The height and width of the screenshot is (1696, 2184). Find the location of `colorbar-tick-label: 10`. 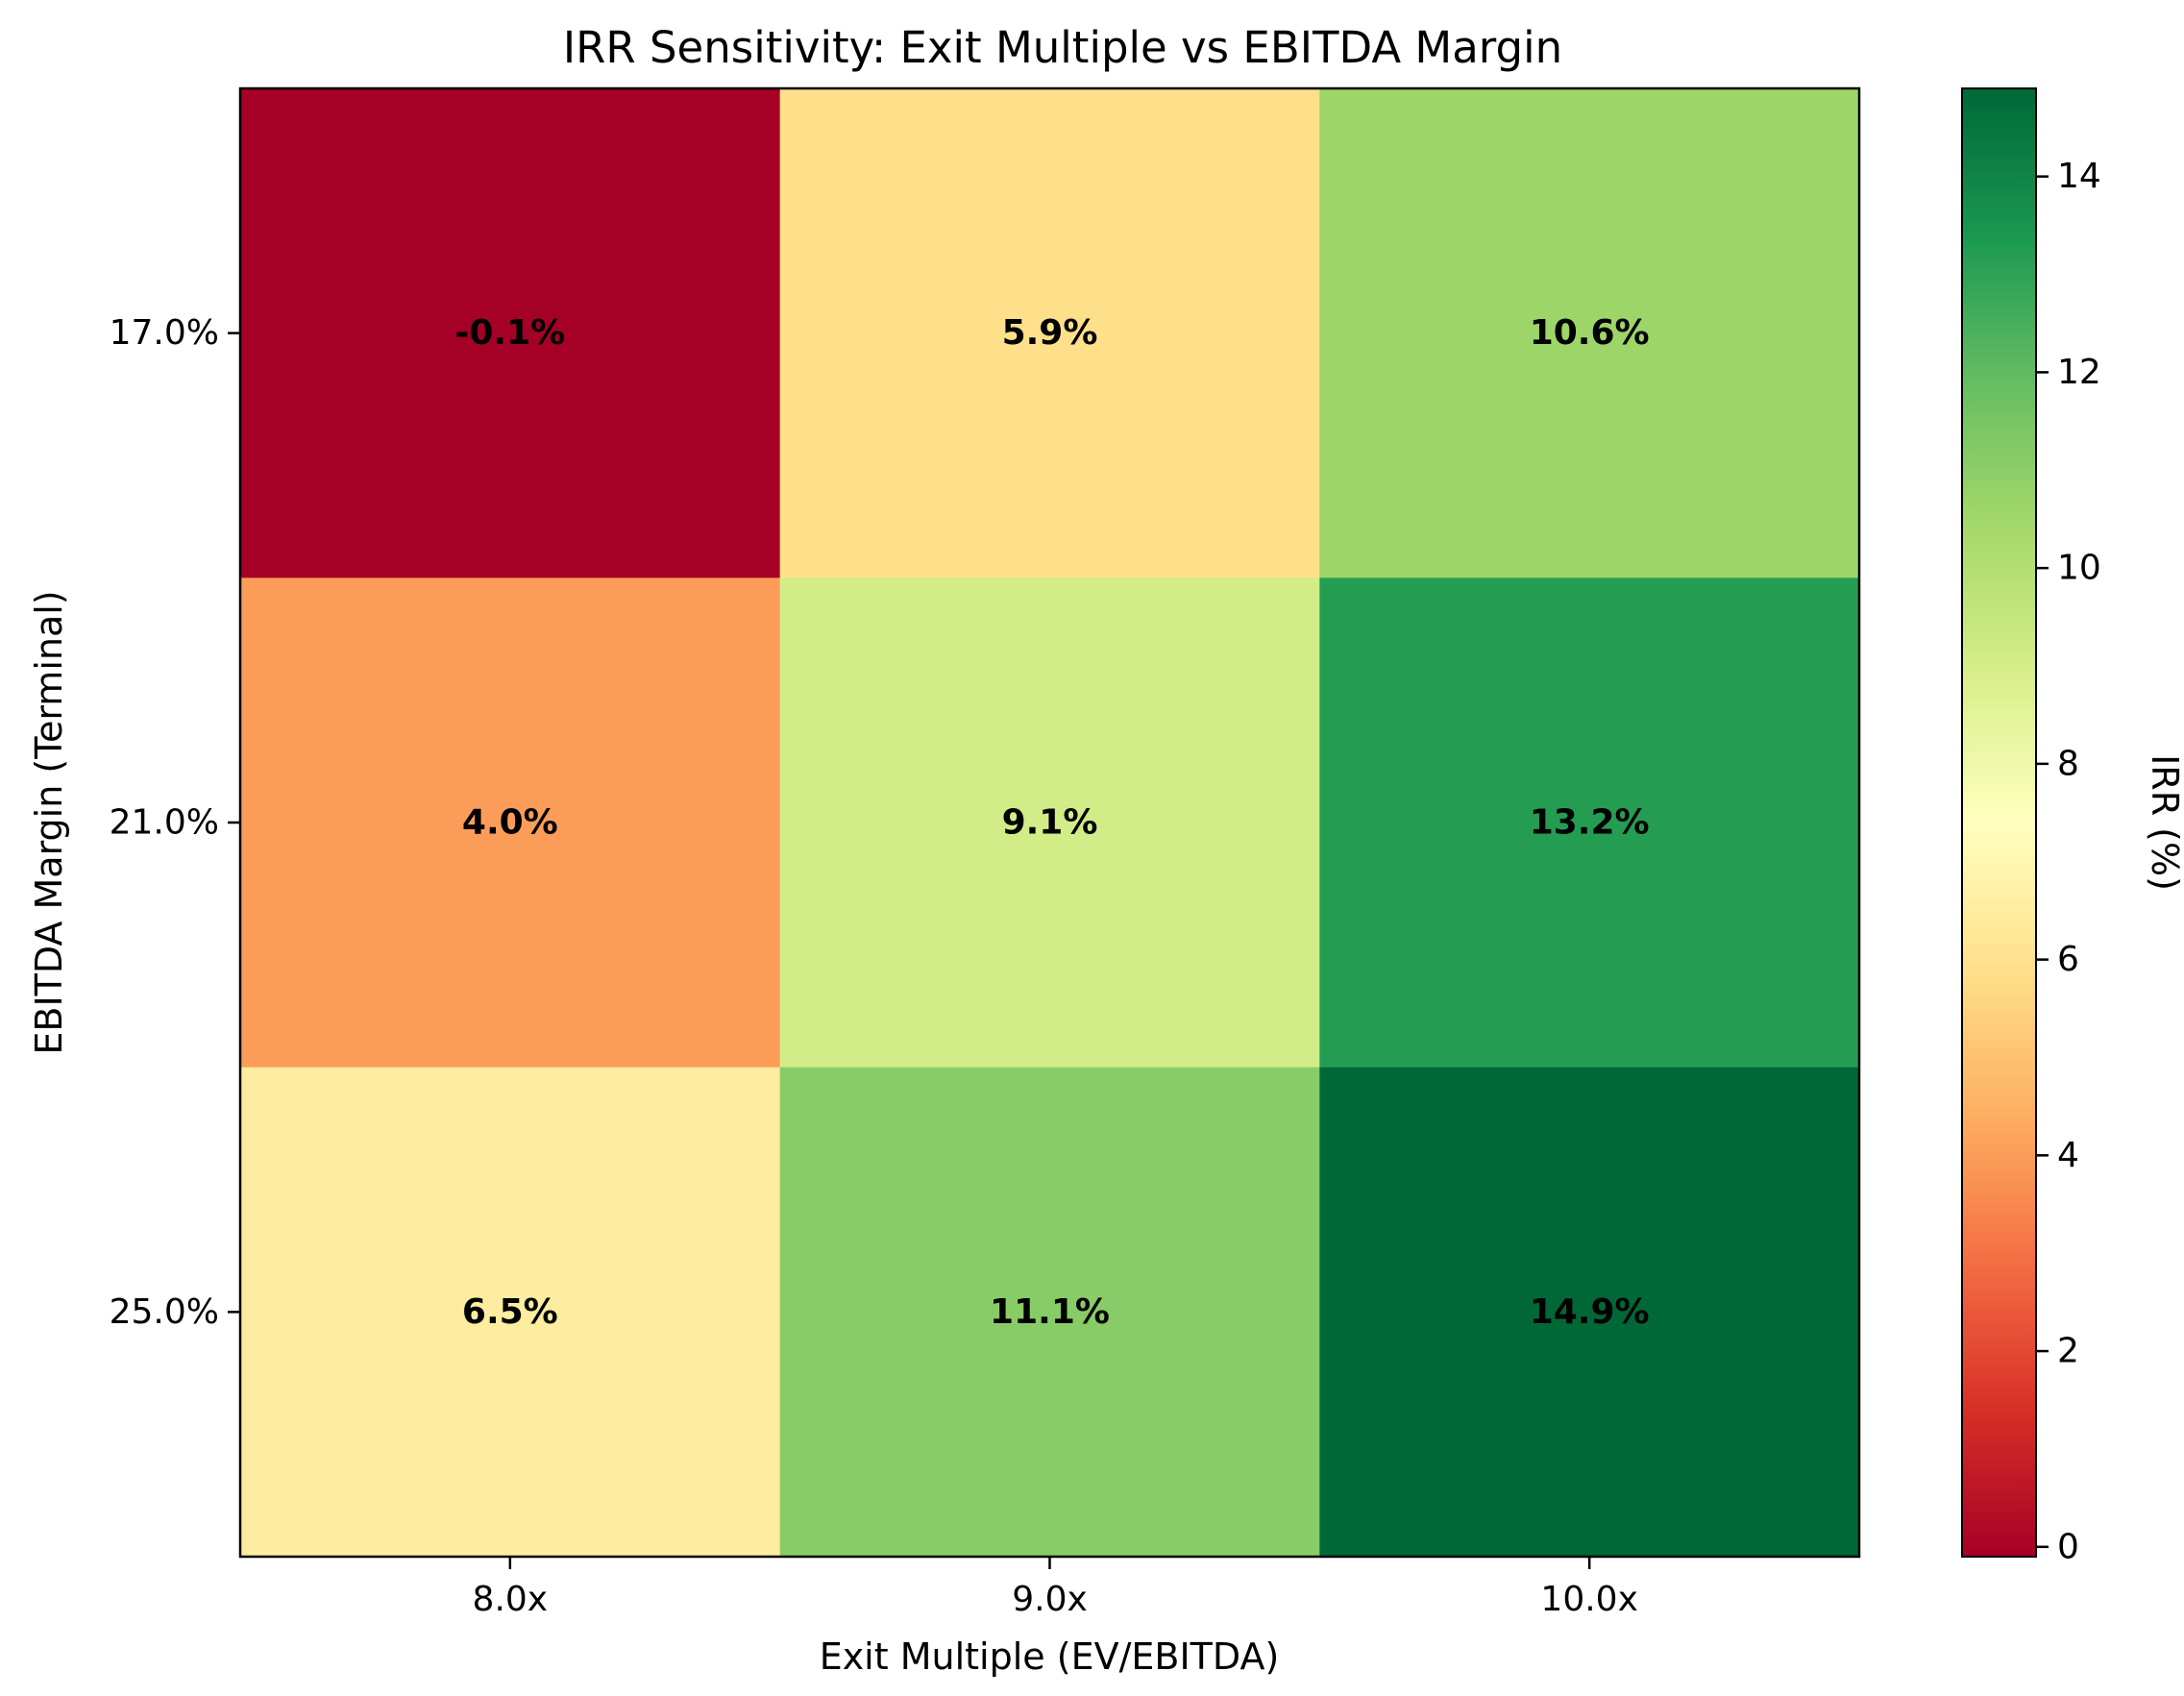

colorbar-tick-label: 10 is located at coordinates (2079, 569).